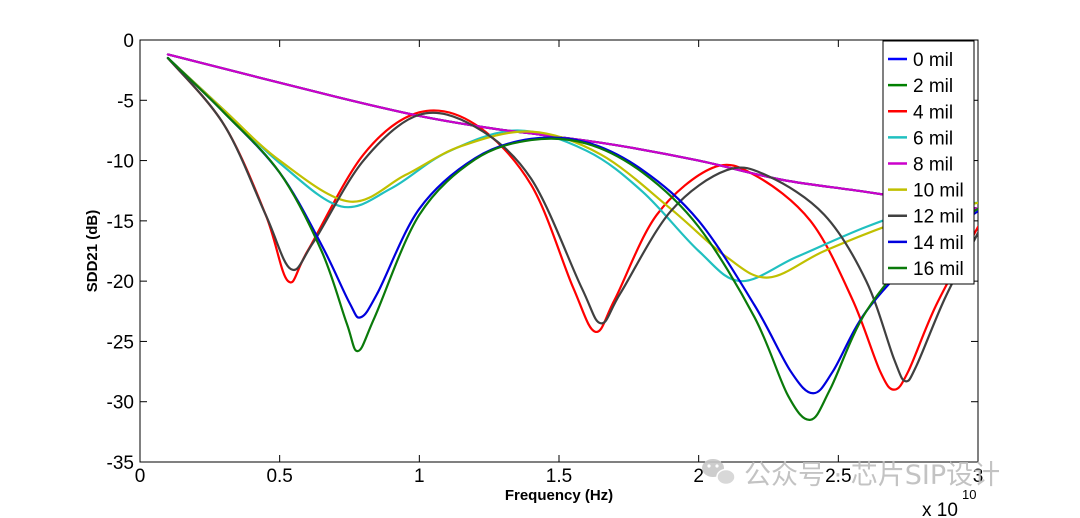 This screenshot has height=518, width=1080. I want to click on legend-item: 10 mil, so click(926, 191).